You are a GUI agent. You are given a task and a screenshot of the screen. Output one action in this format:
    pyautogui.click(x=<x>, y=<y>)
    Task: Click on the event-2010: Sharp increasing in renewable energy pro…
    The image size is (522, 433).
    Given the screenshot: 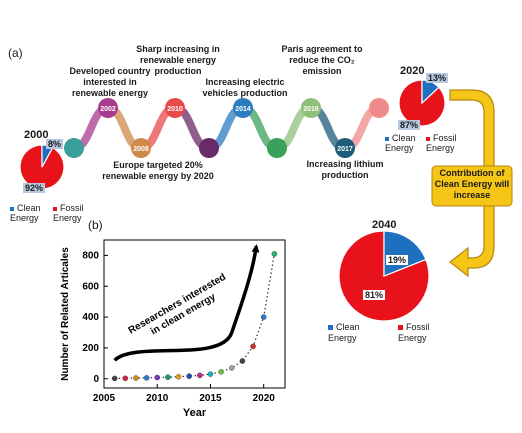 What is the action you would take?
    pyautogui.click(x=178, y=60)
    